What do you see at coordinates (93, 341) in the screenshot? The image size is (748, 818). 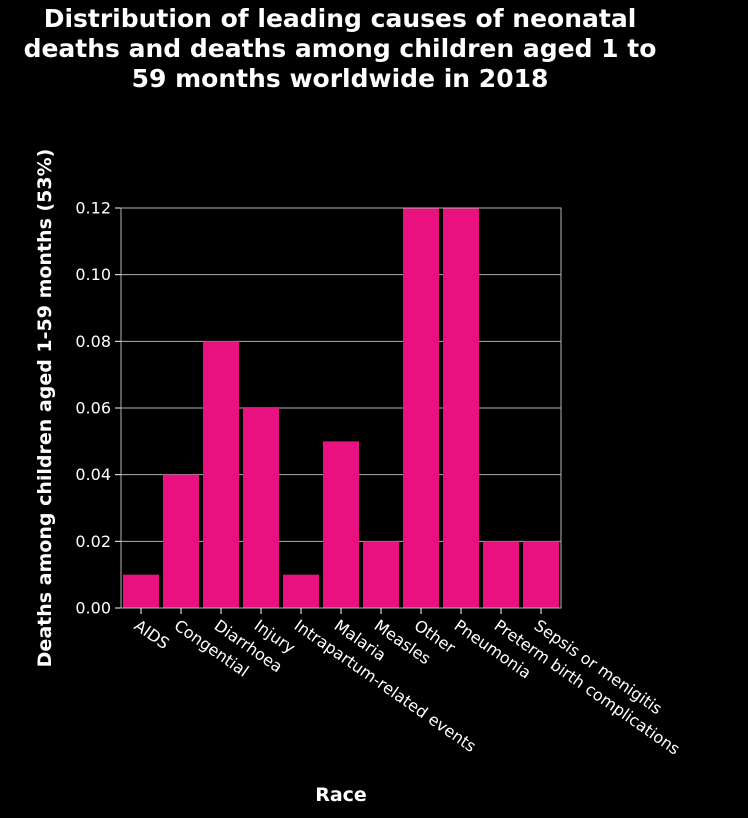 I see `y-tick-label: 0.08` at bounding box center [93, 341].